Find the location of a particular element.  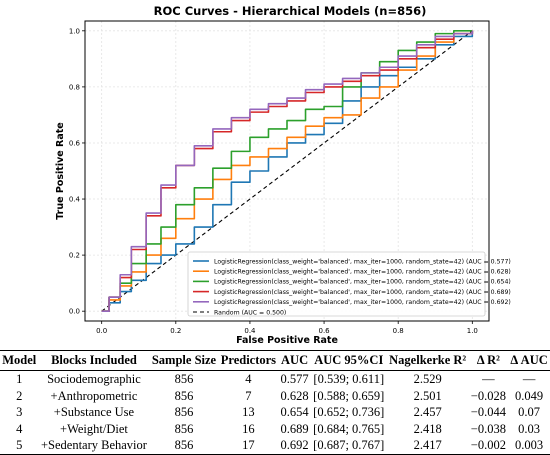

cell-predictors: 4 is located at coordinates (248, 379).